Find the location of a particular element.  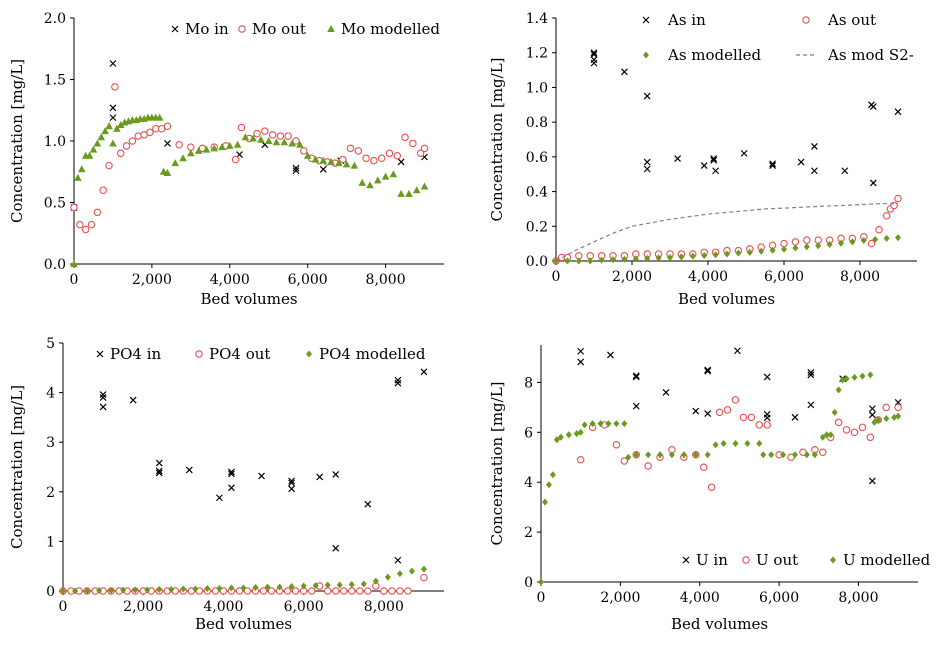

y-tick-label: 6 is located at coordinates (528, 433).